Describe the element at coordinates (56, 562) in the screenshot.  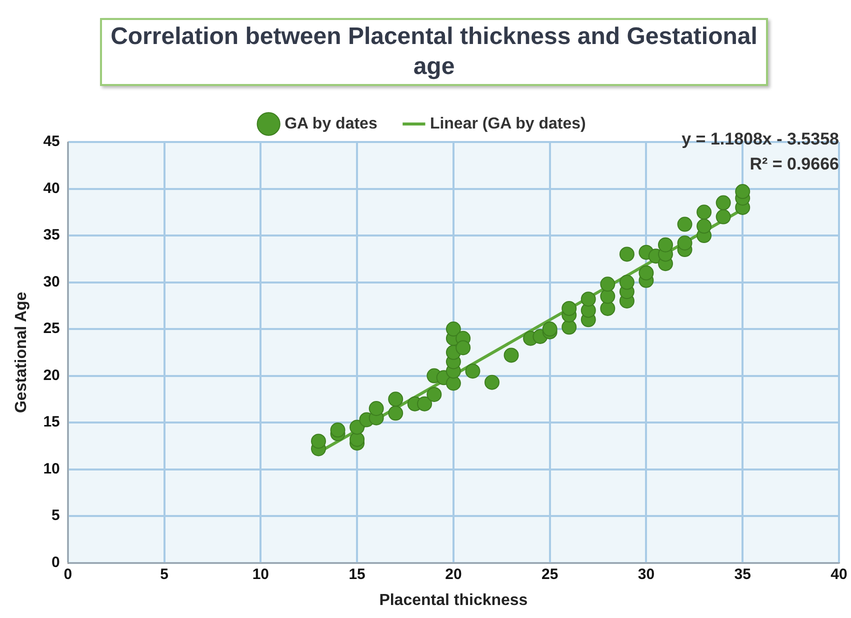
I see `y-tick-label: 0` at that location.